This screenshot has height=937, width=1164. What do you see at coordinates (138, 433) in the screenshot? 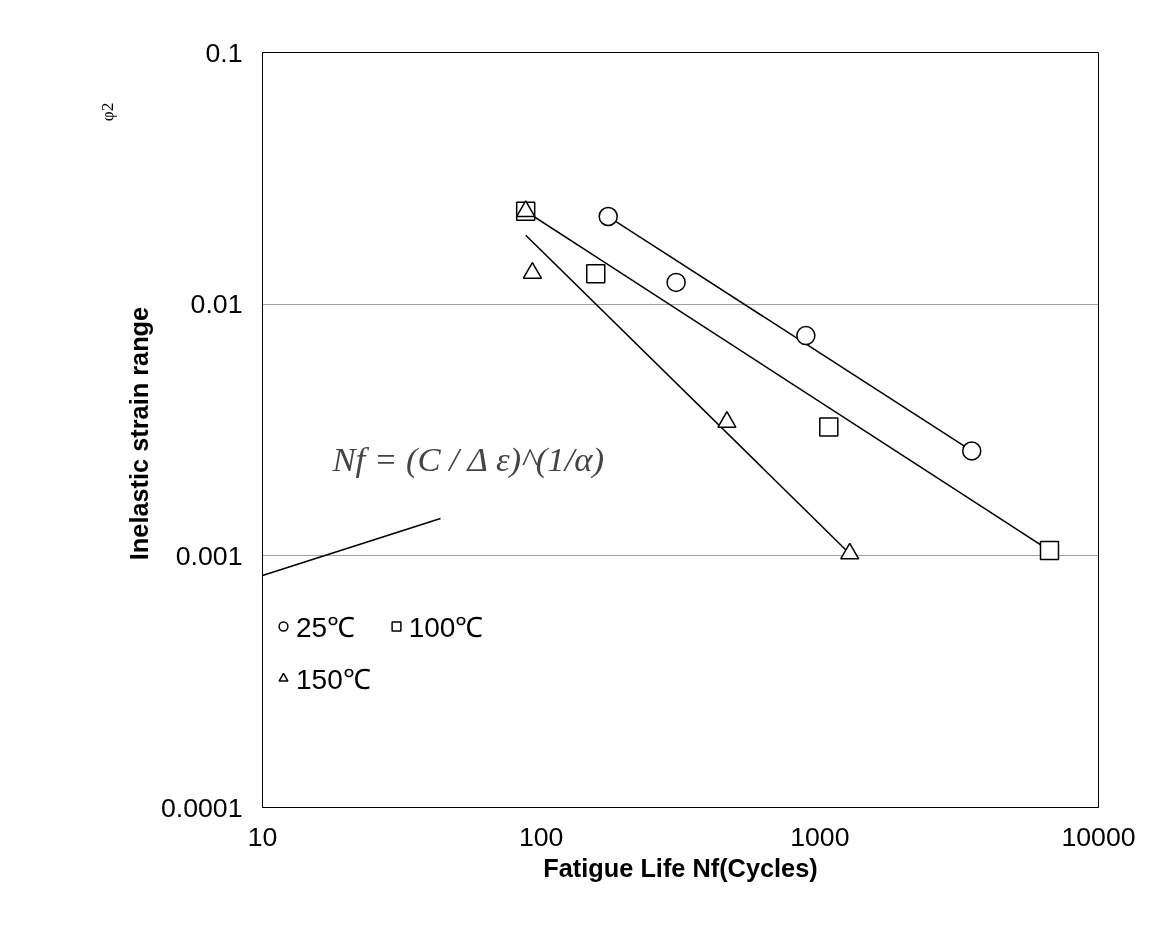
I see `y-axis-title: Inelastic strain range` at bounding box center [138, 433].